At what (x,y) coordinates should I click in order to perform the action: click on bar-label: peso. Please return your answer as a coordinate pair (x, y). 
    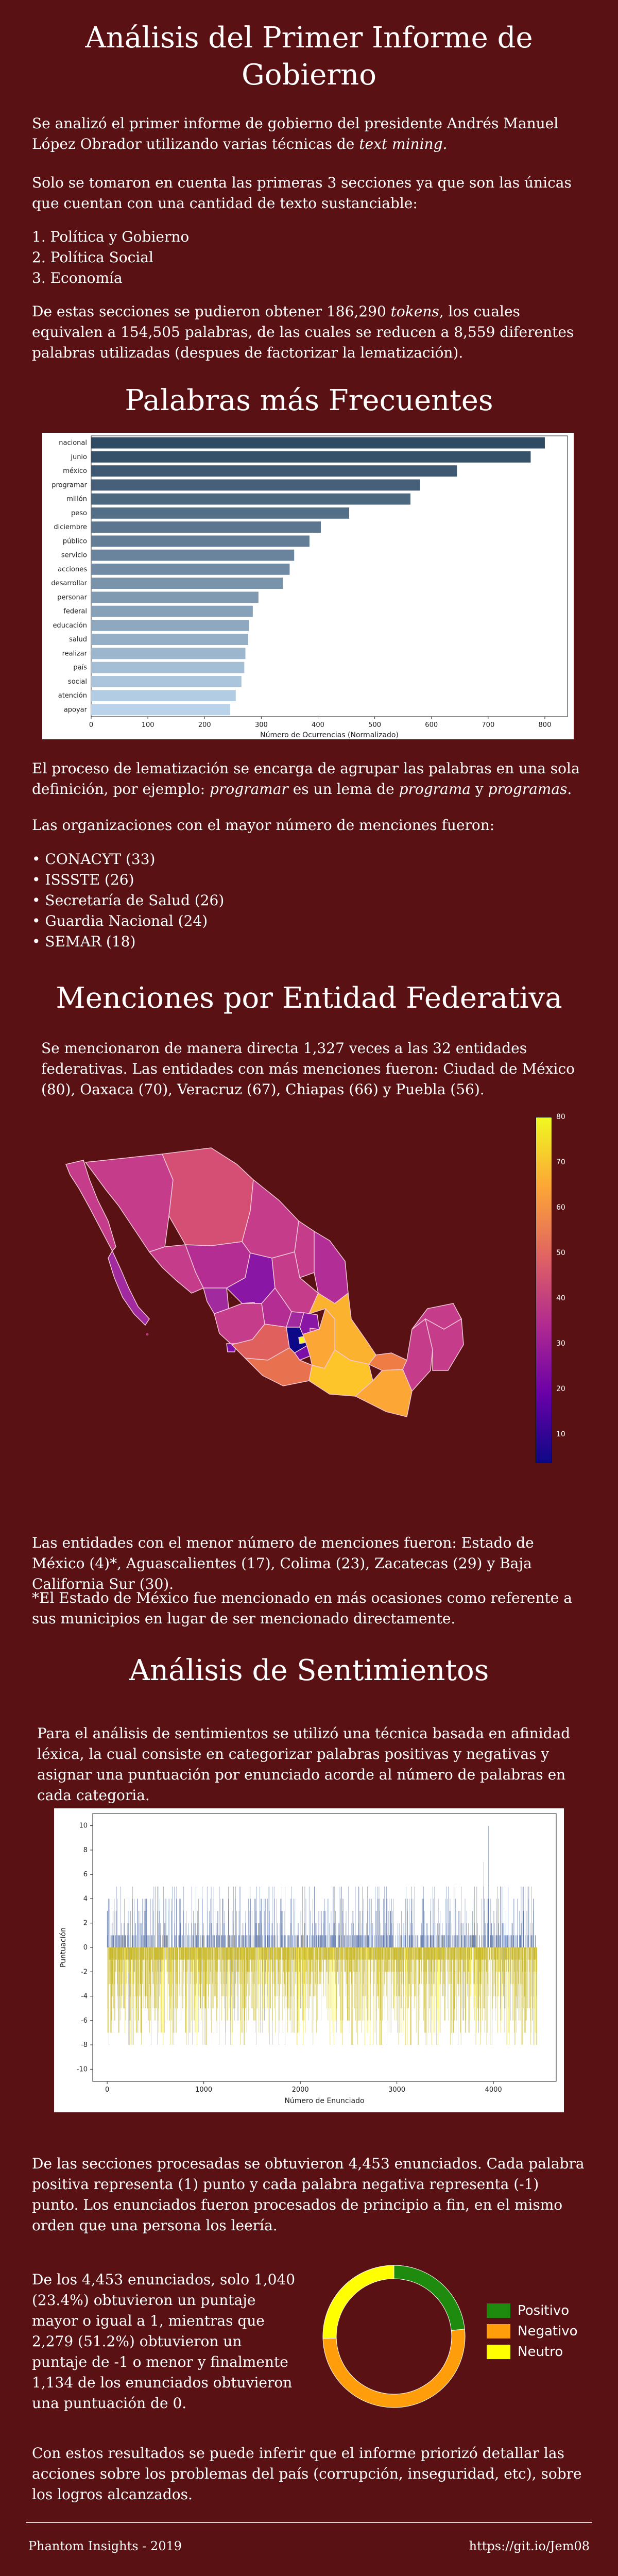
    Looking at the image, I should click on (79, 513).